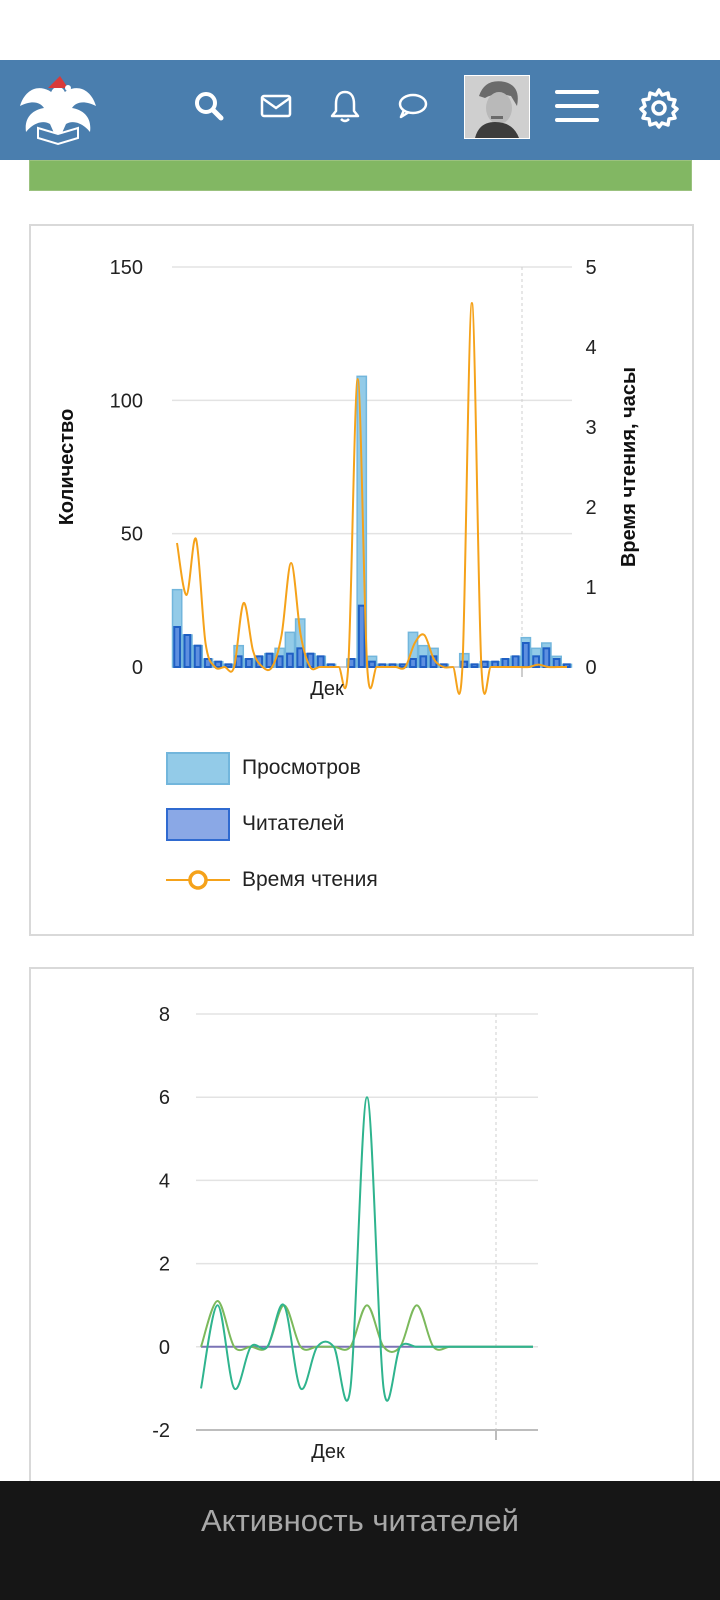  What do you see at coordinates (164, 1181) in the screenshot?
I see `y-tick-label: 4` at bounding box center [164, 1181].